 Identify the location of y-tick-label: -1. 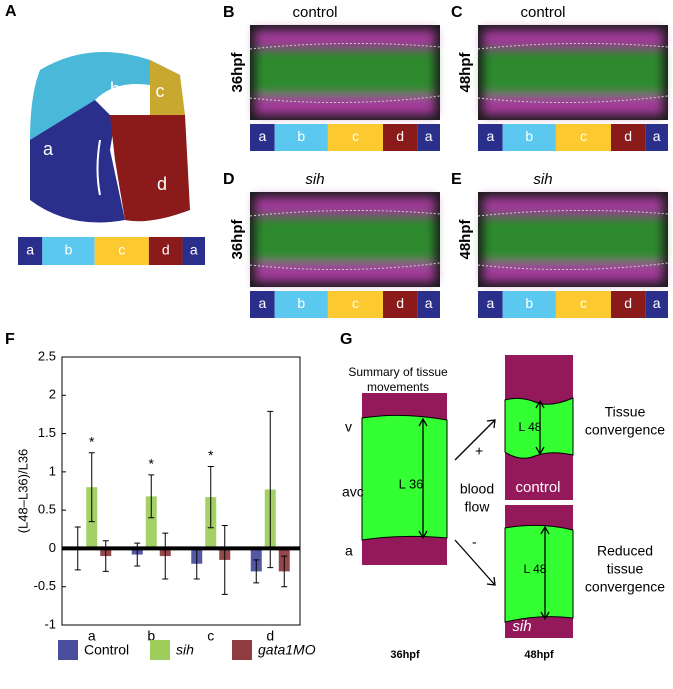
(50, 623).